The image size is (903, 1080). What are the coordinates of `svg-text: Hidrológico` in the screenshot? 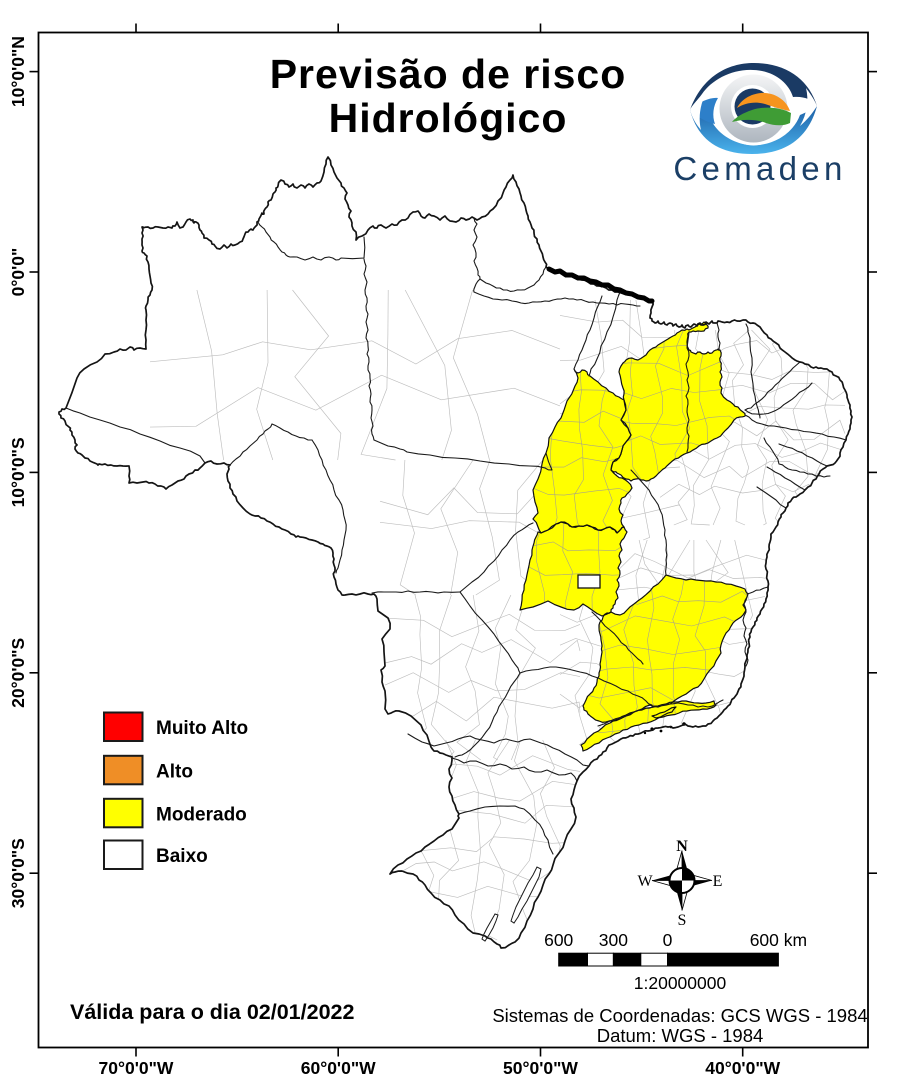 It's located at (448, 118).